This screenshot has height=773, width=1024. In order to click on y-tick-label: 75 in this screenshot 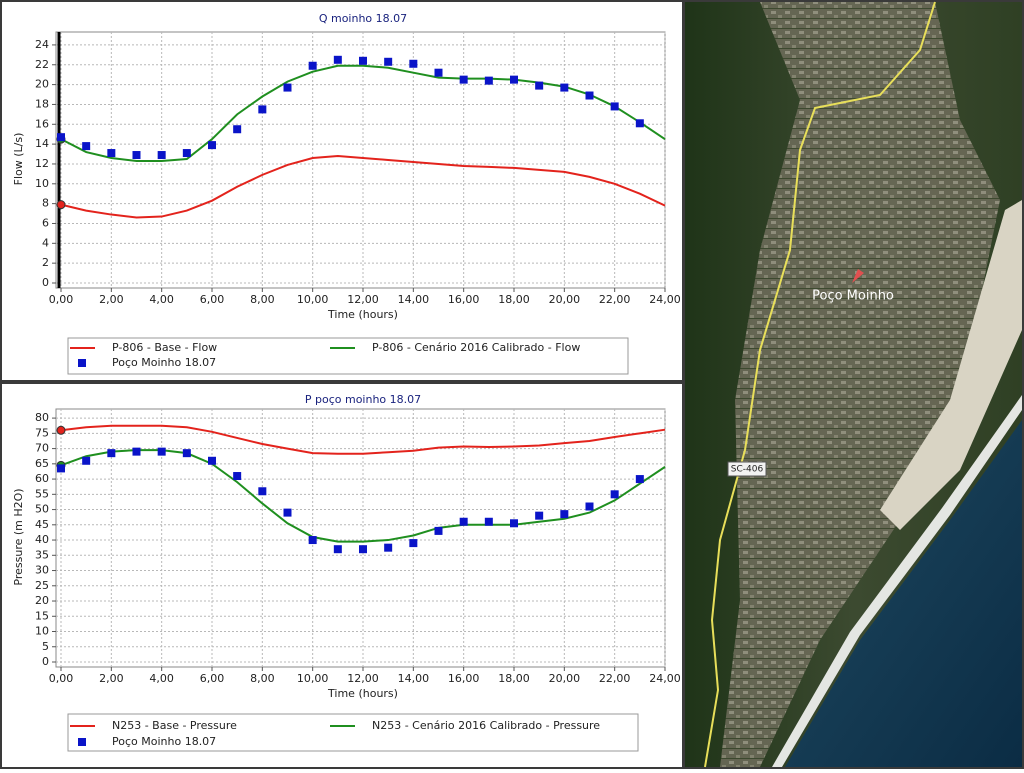, I will do `click(42, 432)`.